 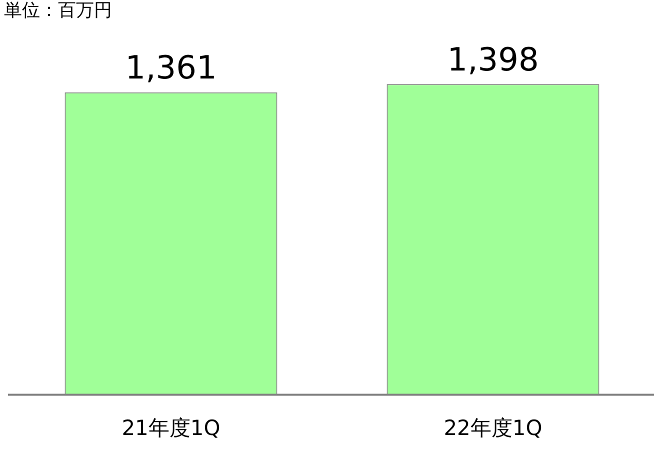 What do you see at coordinates (58, 11) in the screenshot?
I see `text: 単位：百万円` at bounding box center [58, 11].